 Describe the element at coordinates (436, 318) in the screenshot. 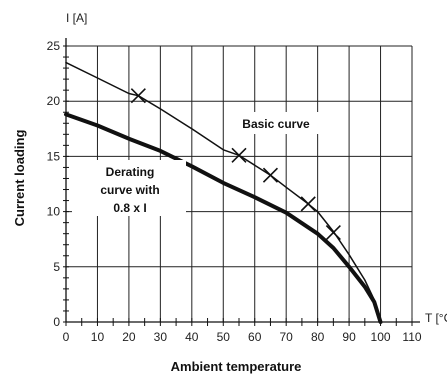

I see `x-unit-label: T [°C]` at that location.